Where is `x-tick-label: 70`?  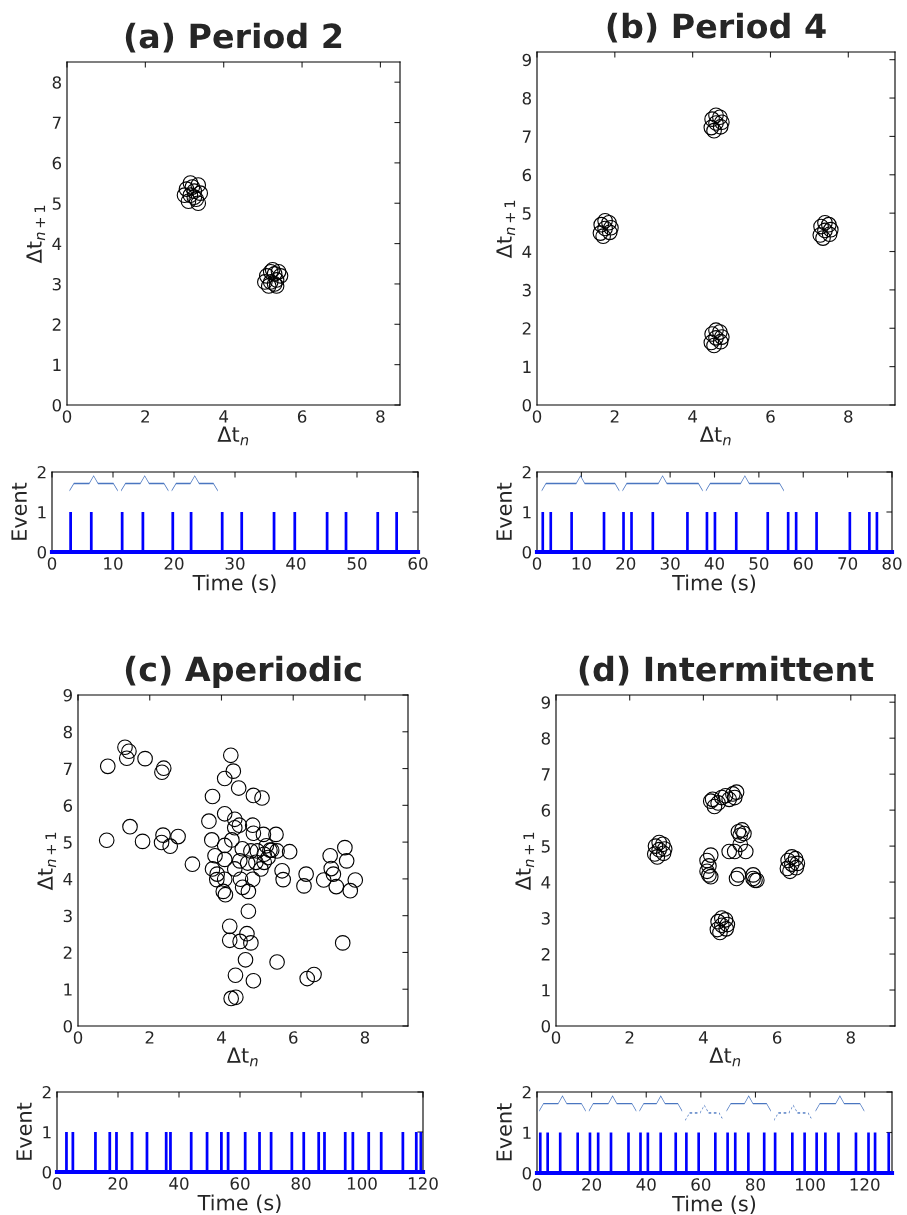 x-tick-label: 70 is located at coordinates (848, 563).